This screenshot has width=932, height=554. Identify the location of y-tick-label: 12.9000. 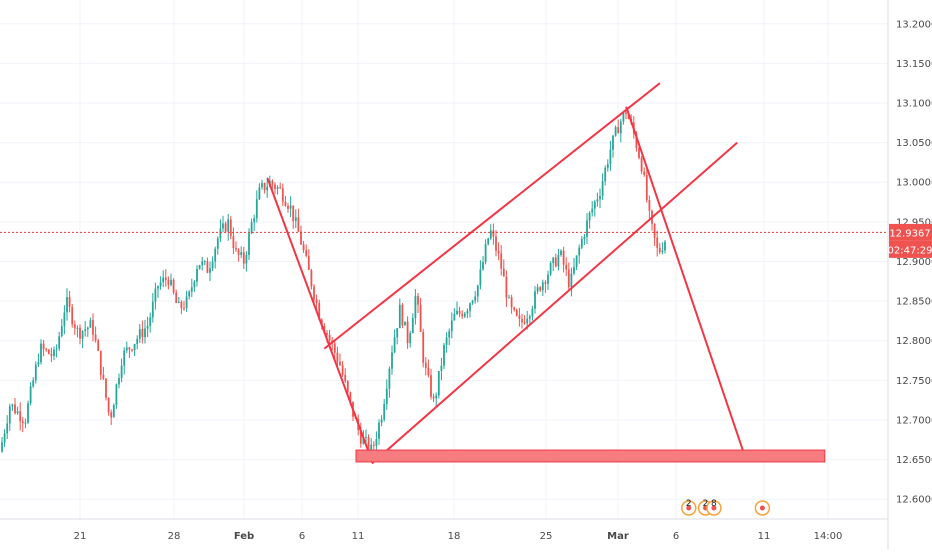
(914, 262).